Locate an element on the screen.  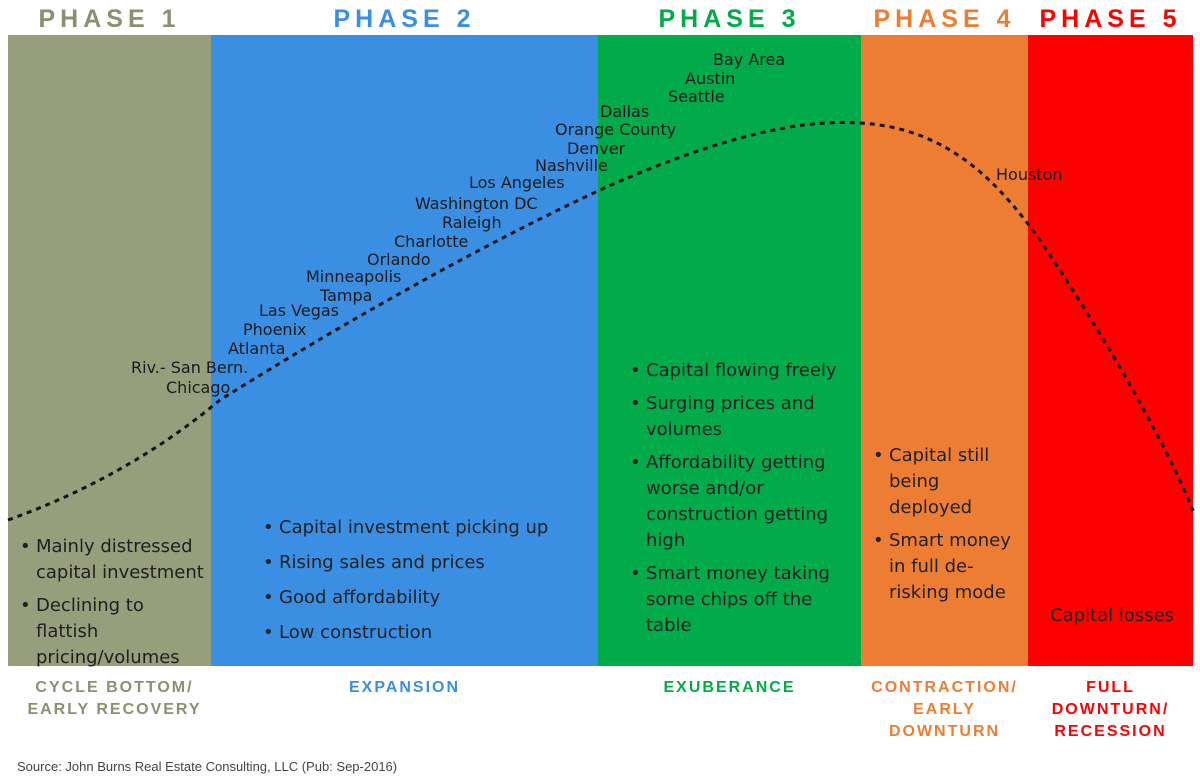
bullet-item: Surging prices and volumes is located at coordinates (737, 417).